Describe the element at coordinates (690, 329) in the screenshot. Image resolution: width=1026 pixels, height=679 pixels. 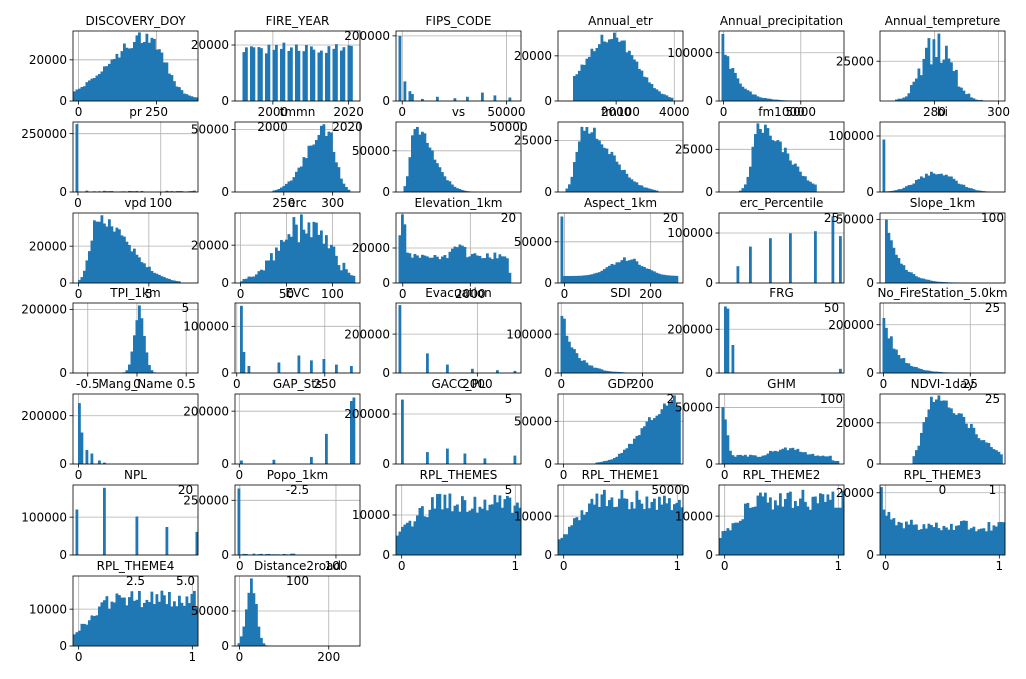
I see `y-tick-label: 200000` at that location.